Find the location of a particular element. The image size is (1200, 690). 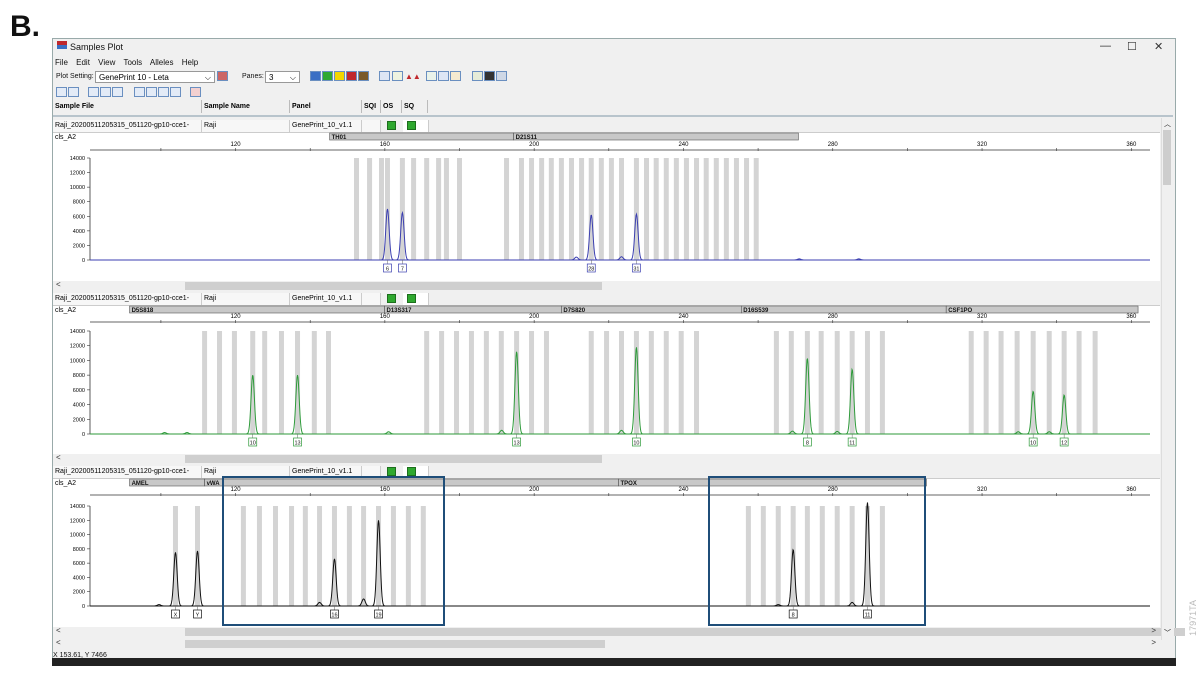

menu-bar: File Edit View Tools Alleles Help is located at coordinates (129, 62).